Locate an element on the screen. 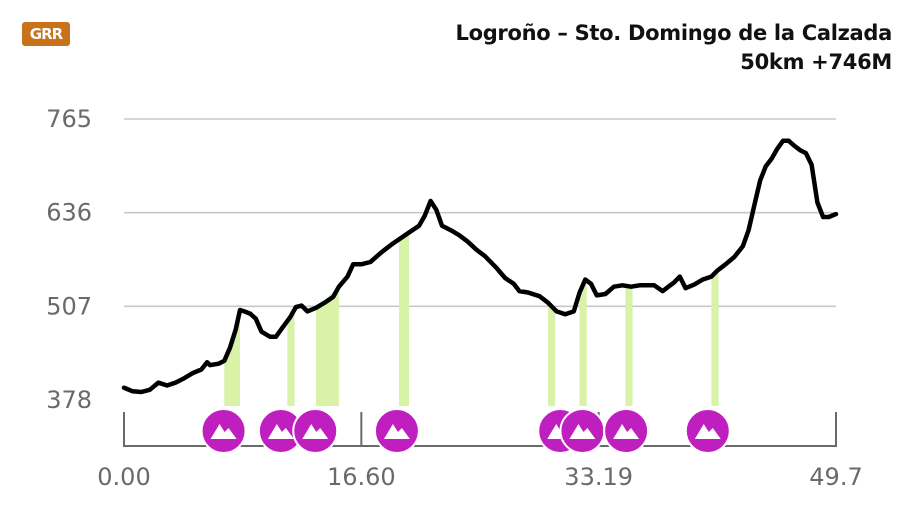  x-tick-label: 0.00 is located at coordinates (123, 477).